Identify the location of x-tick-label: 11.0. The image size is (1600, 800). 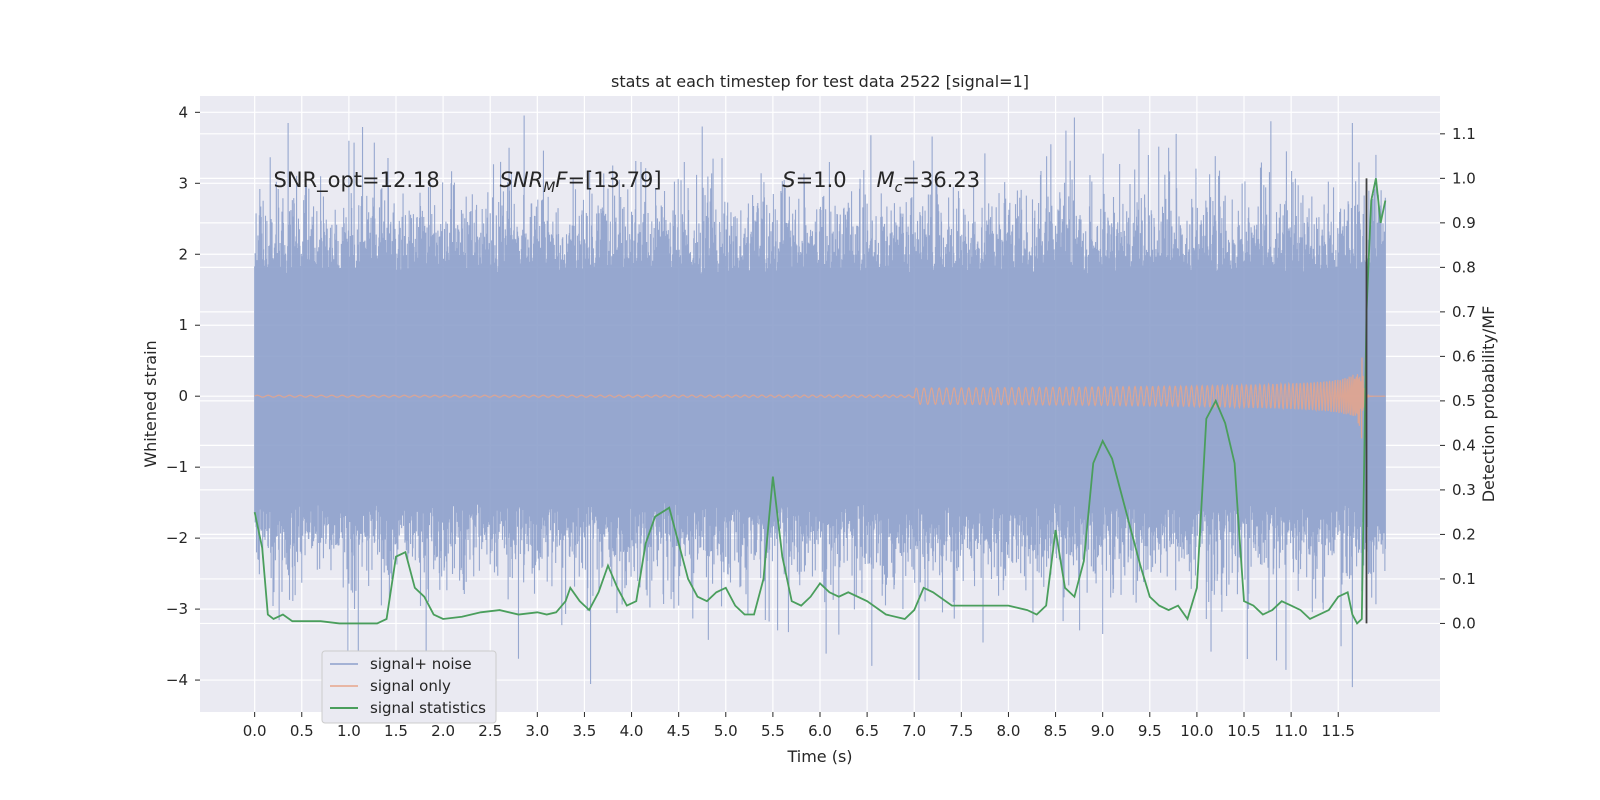
(1290, 731).